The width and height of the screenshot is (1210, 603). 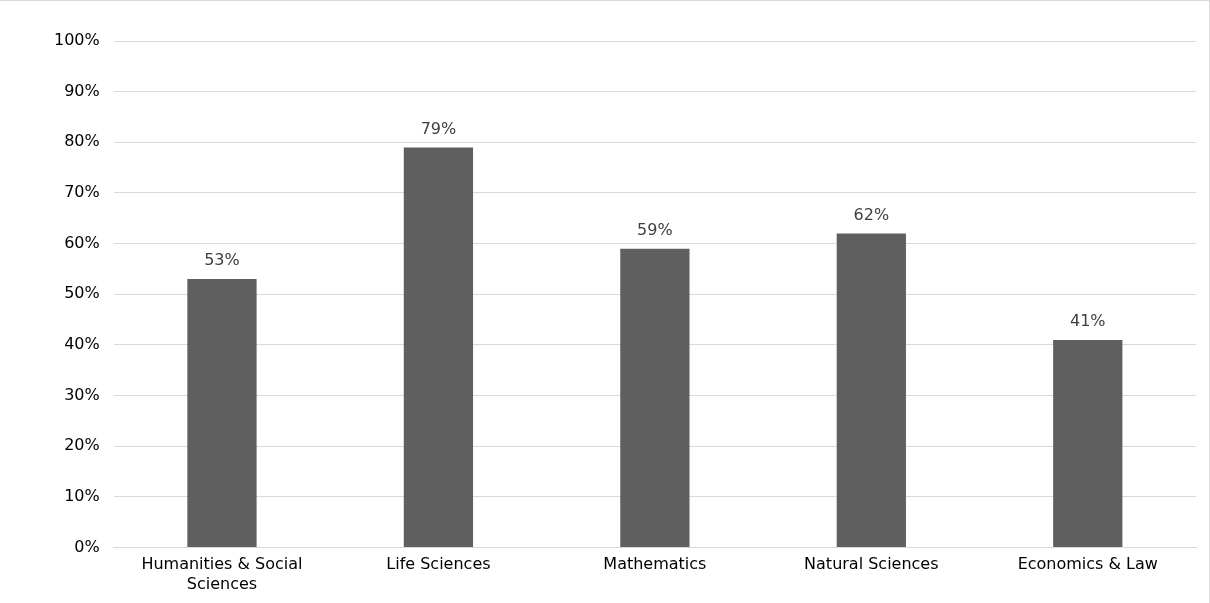 I want to click on y-tick-label: 40%, so click(x=82, y=344).